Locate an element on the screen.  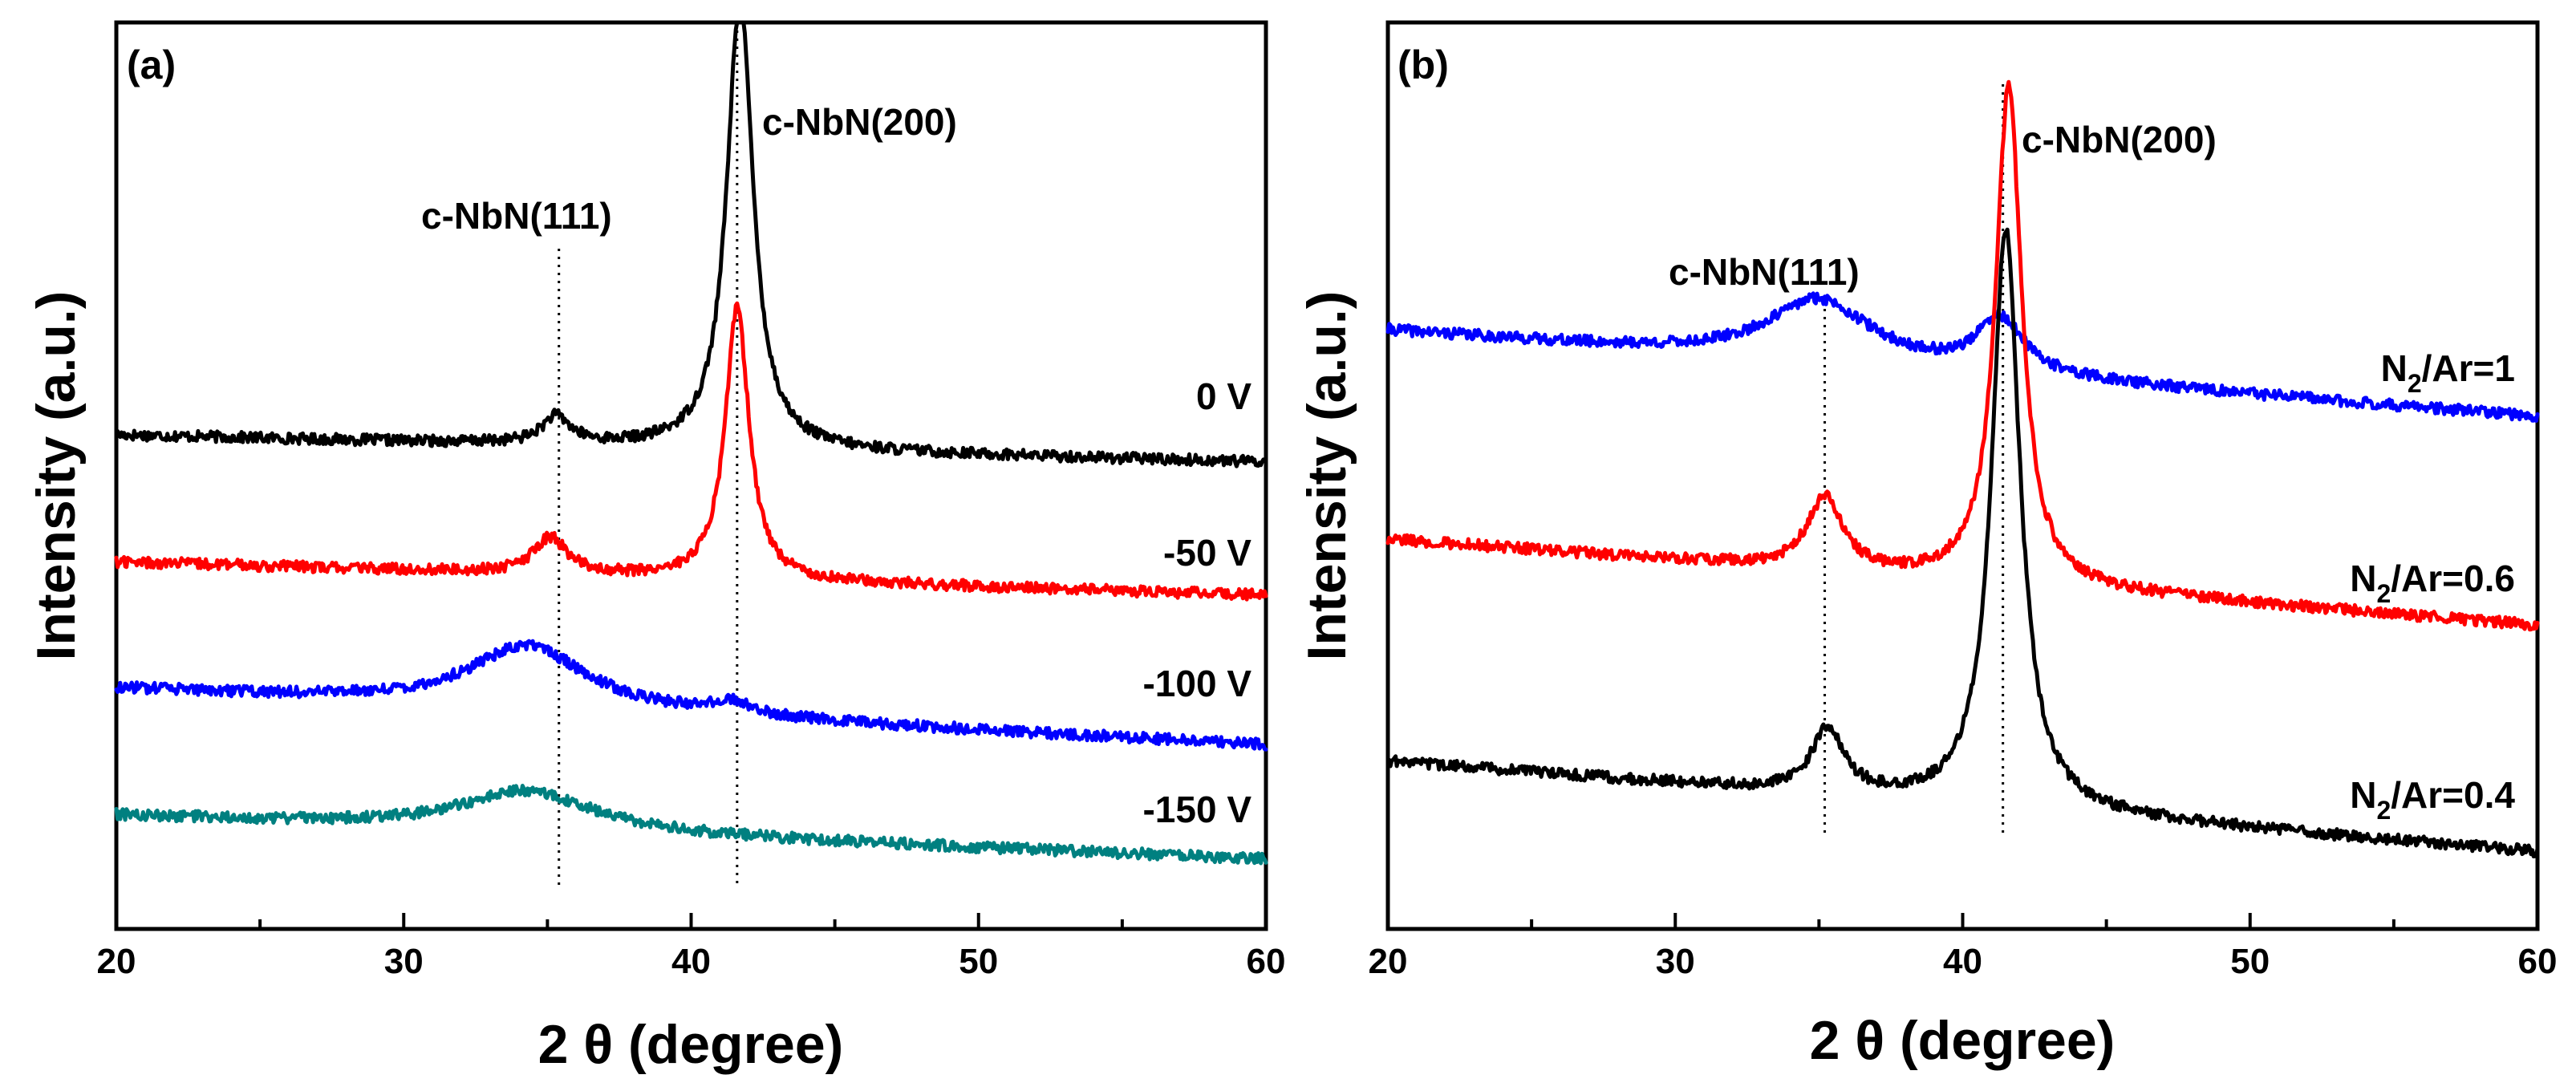
series-label-n2ar-1: N2/Ar=1 is located at coordinates (2448, 372).